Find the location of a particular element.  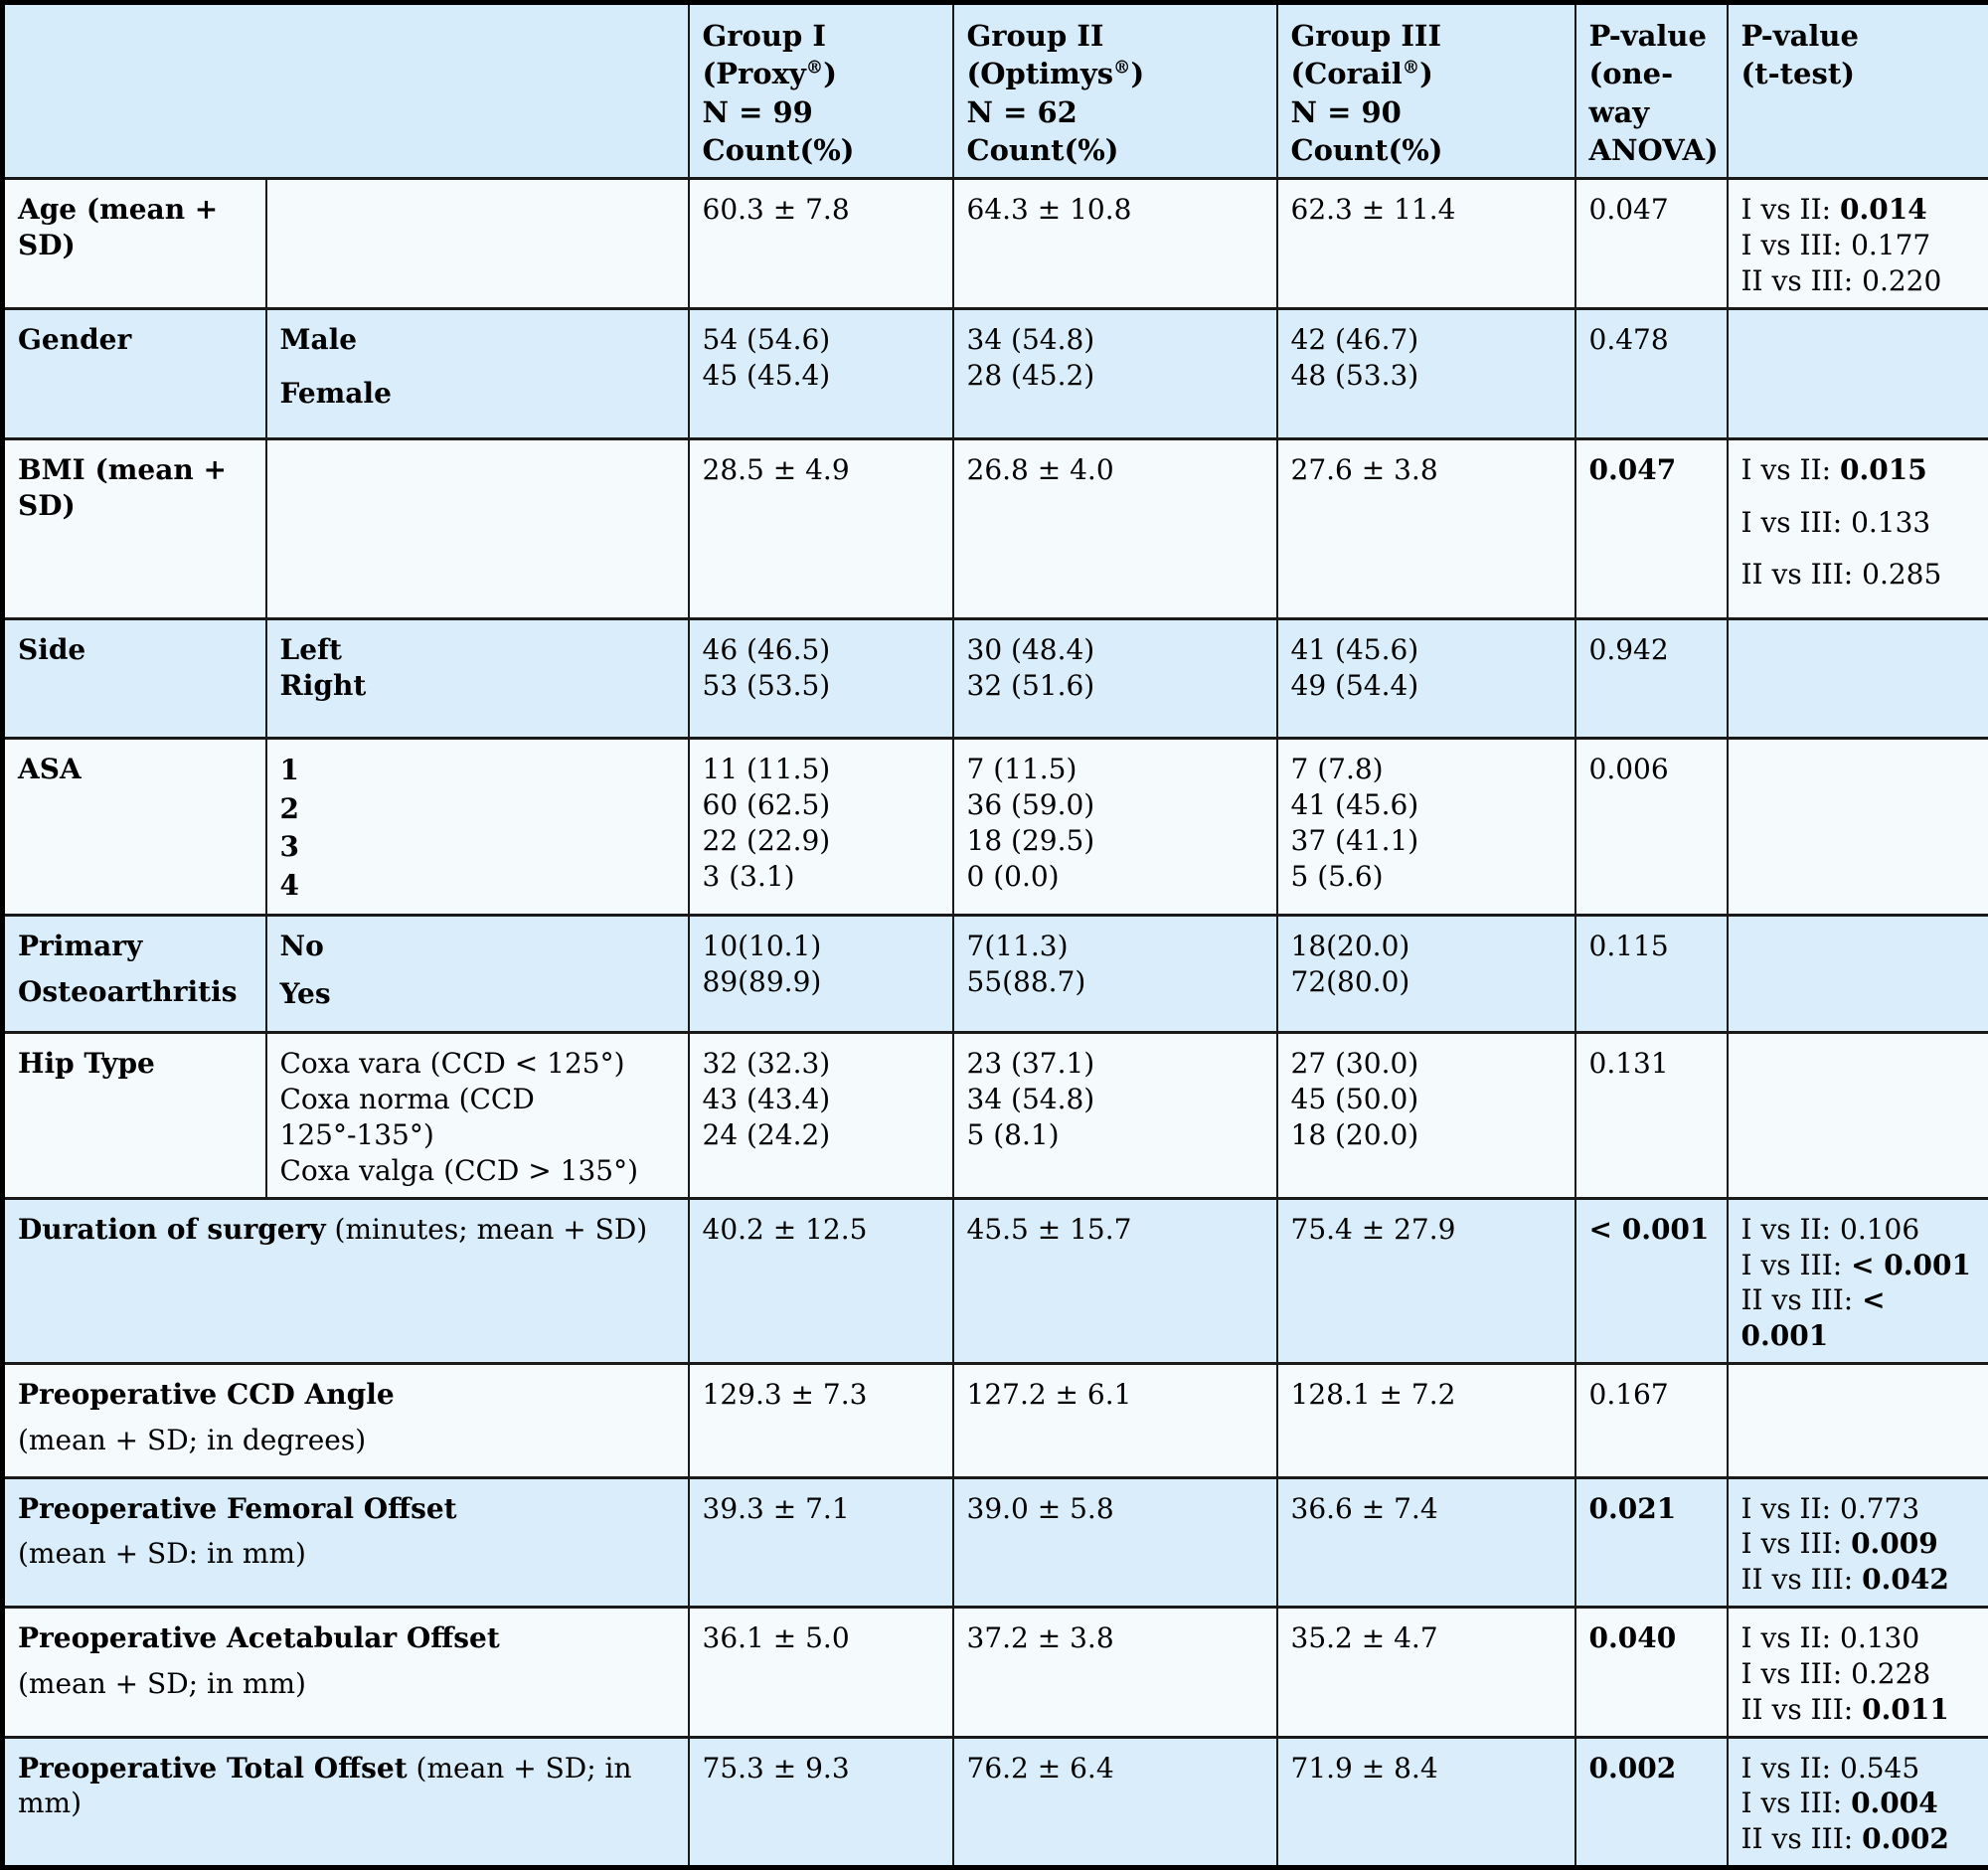

acetabular-anova-p-value: 0.040 is located at coordinates (1651, 1672).